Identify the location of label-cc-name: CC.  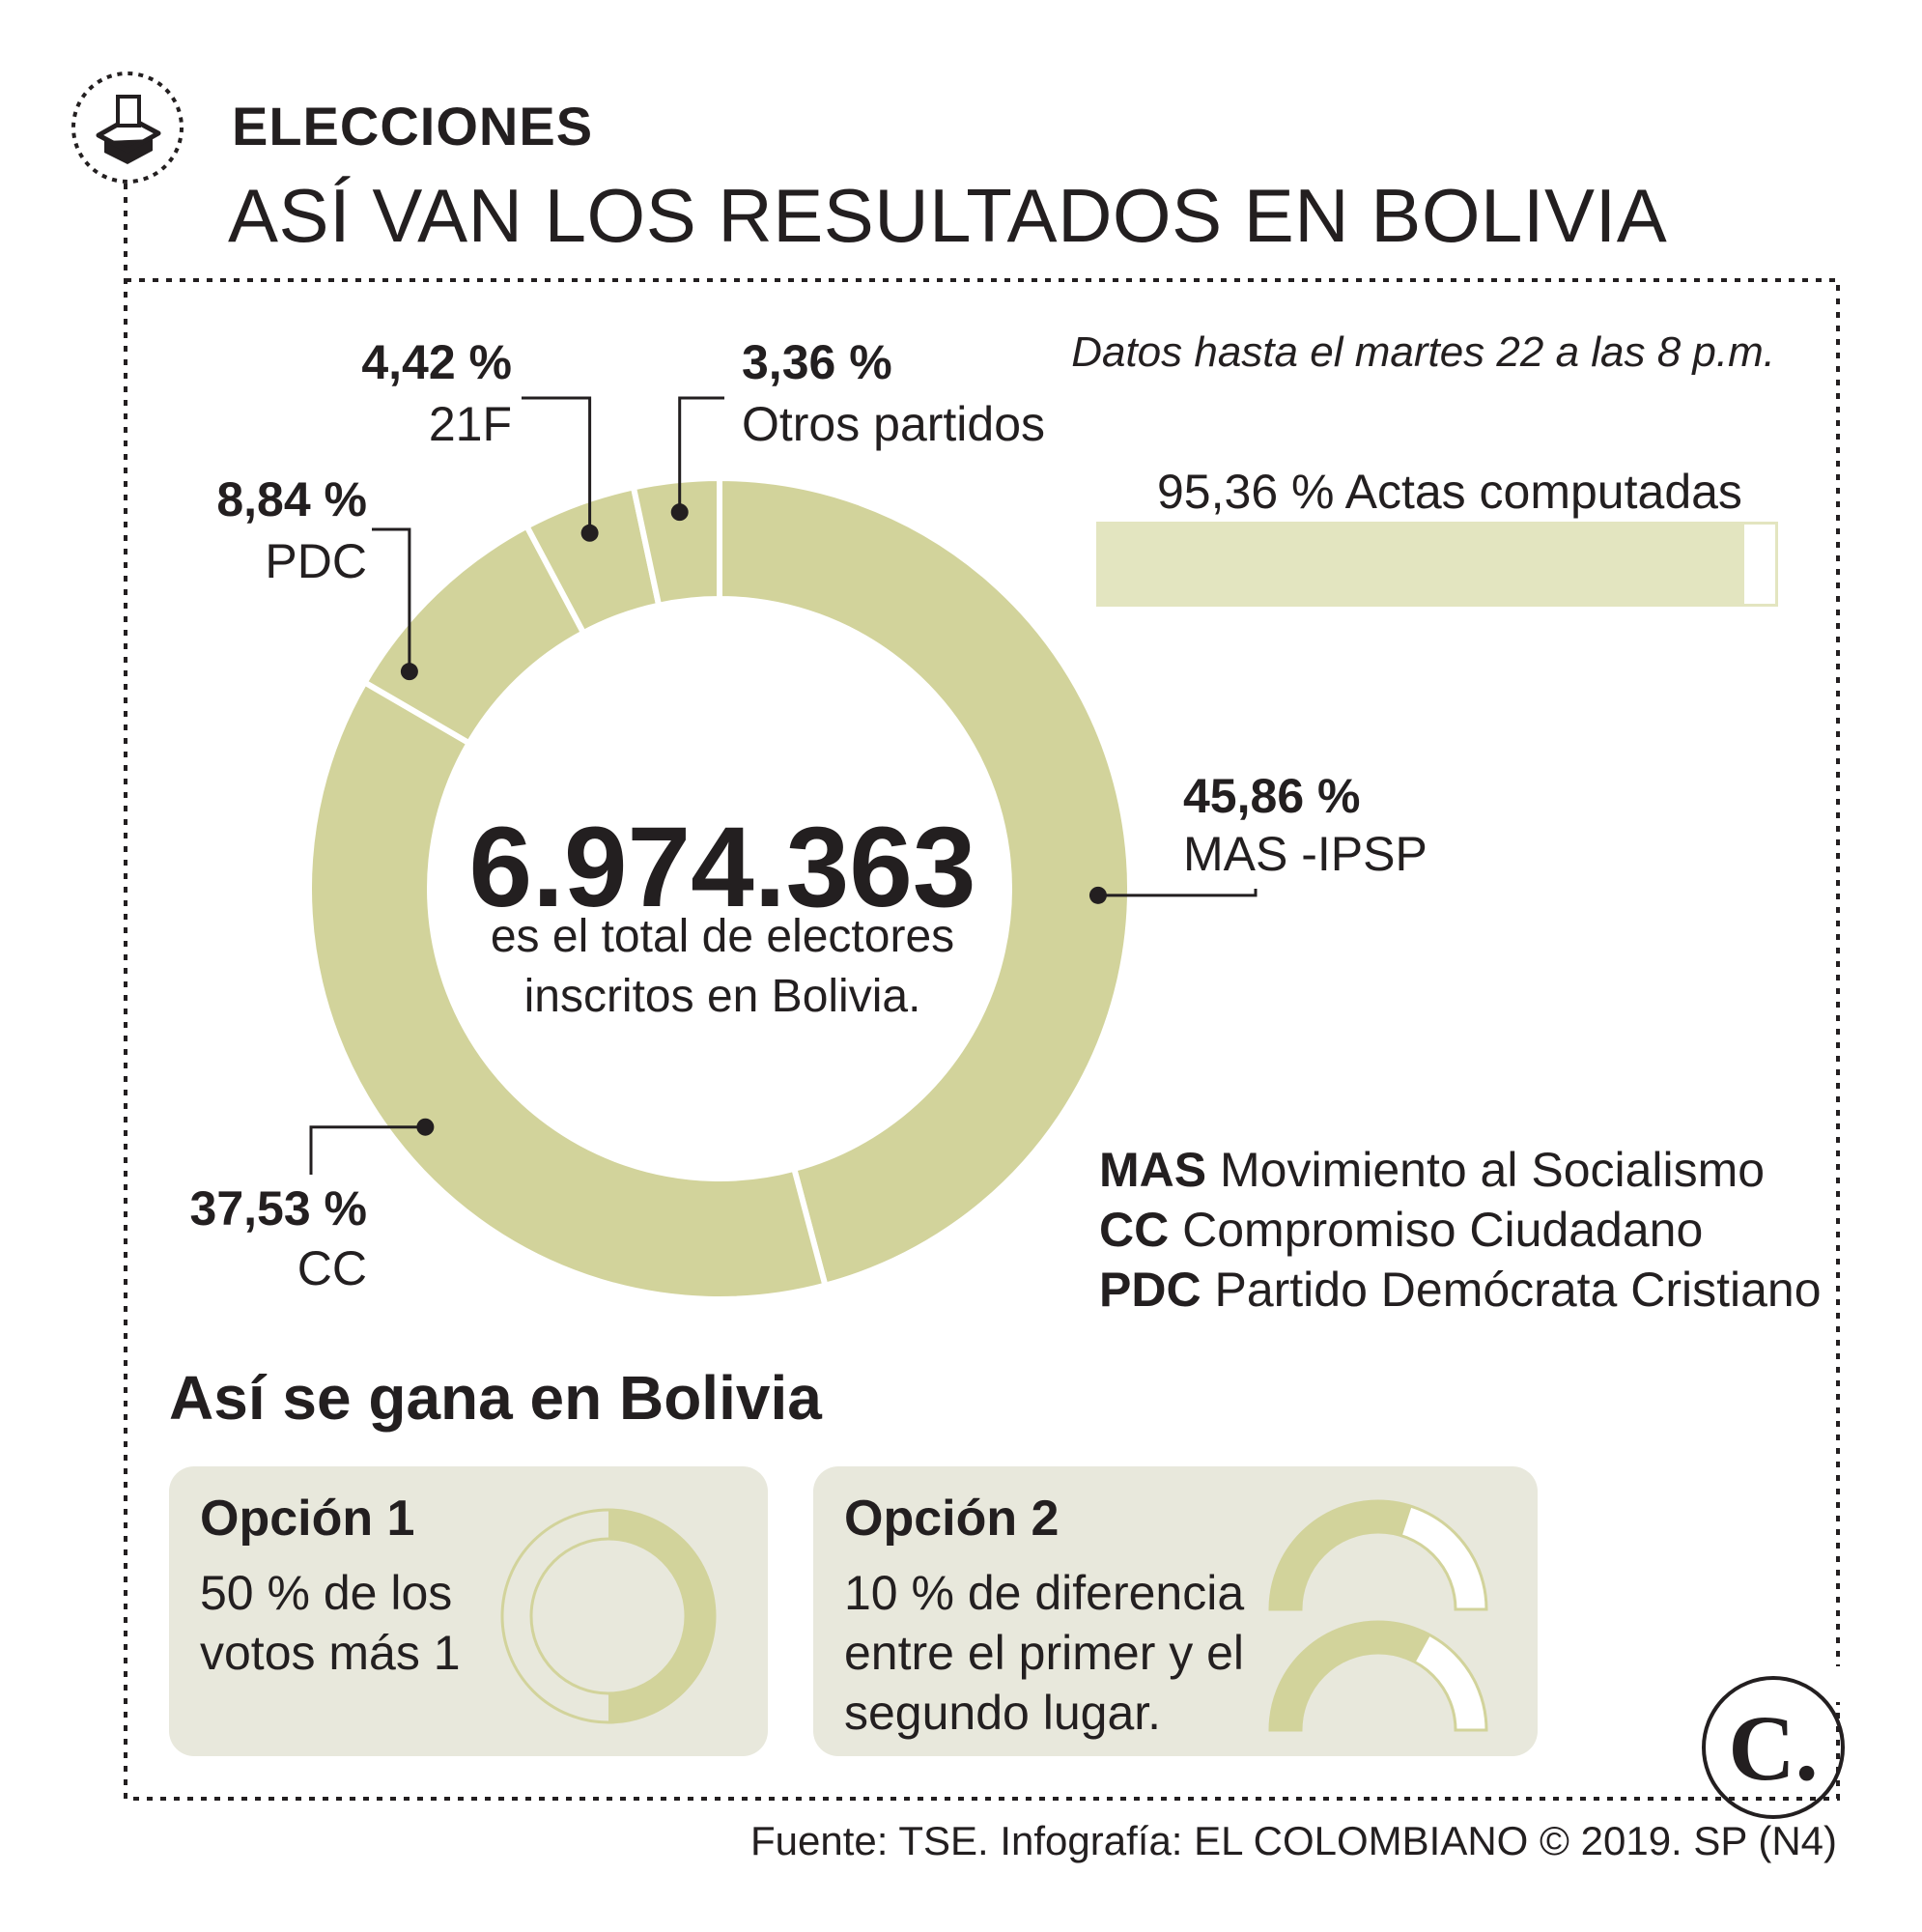
(332, 1268).